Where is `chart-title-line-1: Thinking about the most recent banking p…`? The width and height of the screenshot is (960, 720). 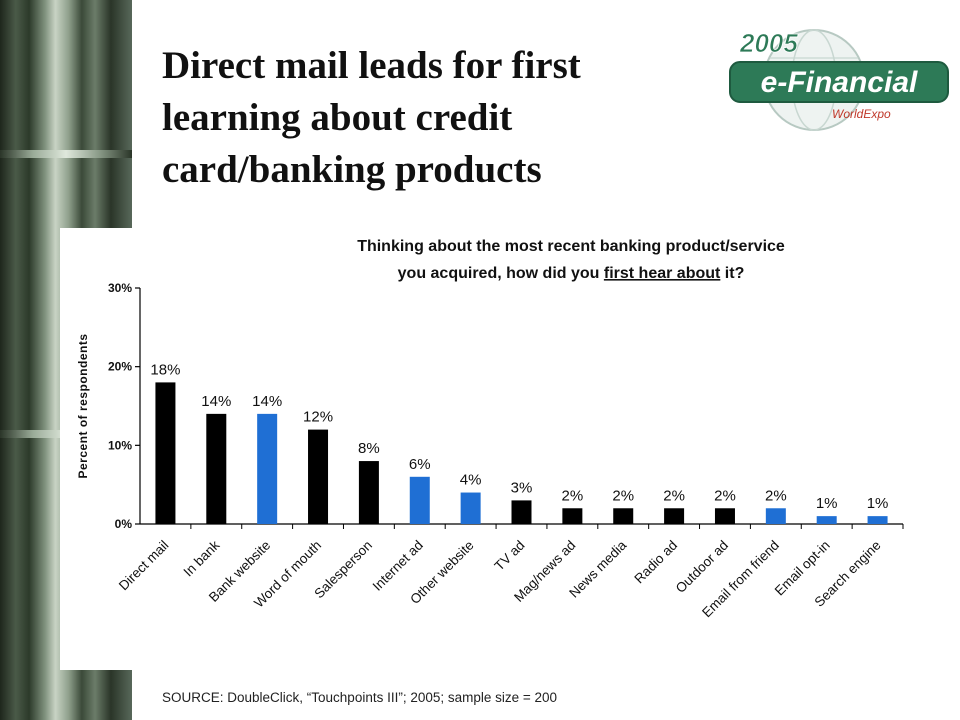
chart-title-line-1: Thinking about the most recent banking p… is located at coordinates (571, 246).